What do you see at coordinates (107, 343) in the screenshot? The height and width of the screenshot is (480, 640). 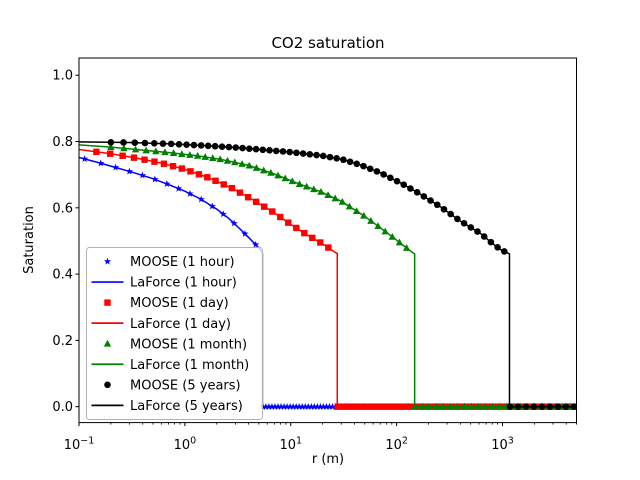 I see `legend-triangle-icon` at bounding box center [107, 343].